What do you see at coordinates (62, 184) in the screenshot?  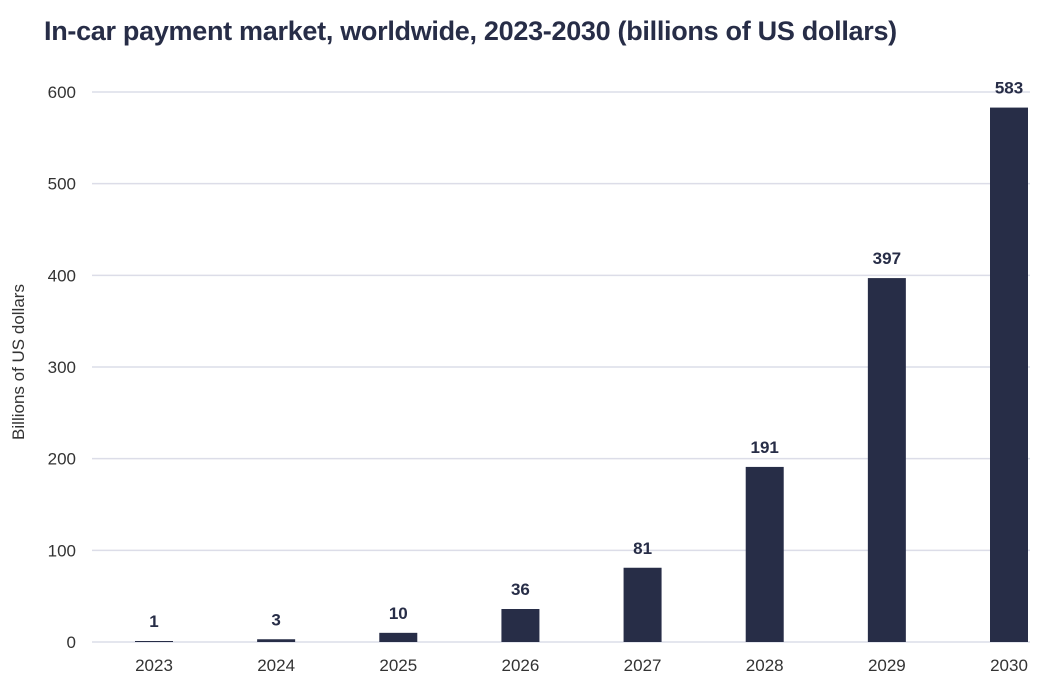 I see `y-tick-label: 500` at bounding box center [62, 184].